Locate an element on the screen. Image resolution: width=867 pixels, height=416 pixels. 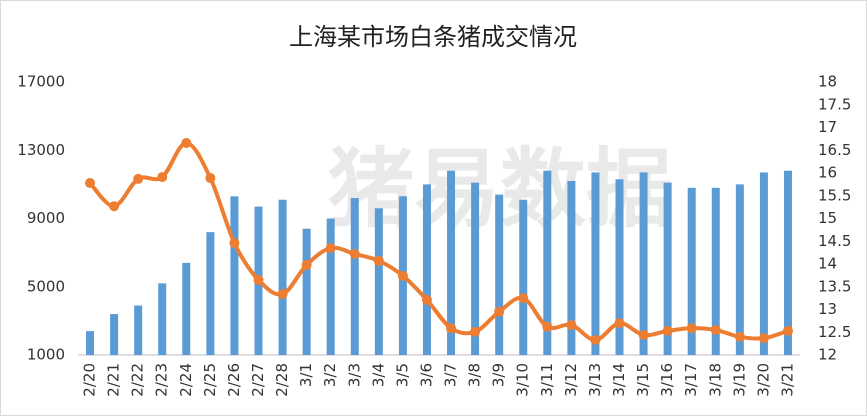
y2-tick-label: 16 is located at coordinates (827, 173).